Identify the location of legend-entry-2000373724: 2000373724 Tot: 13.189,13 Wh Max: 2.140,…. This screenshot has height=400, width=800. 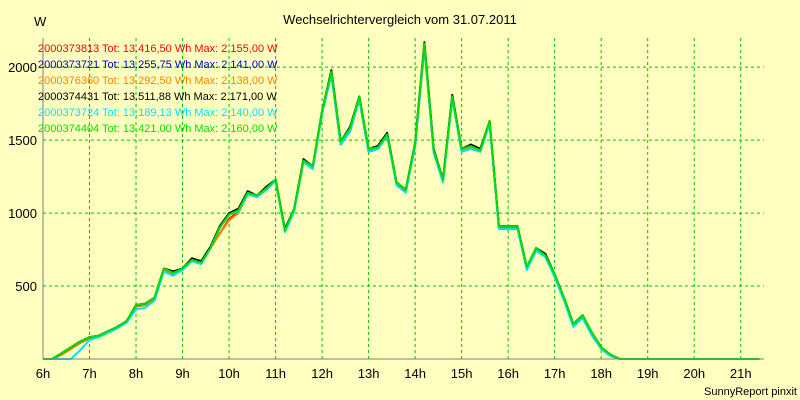
(158, 113).